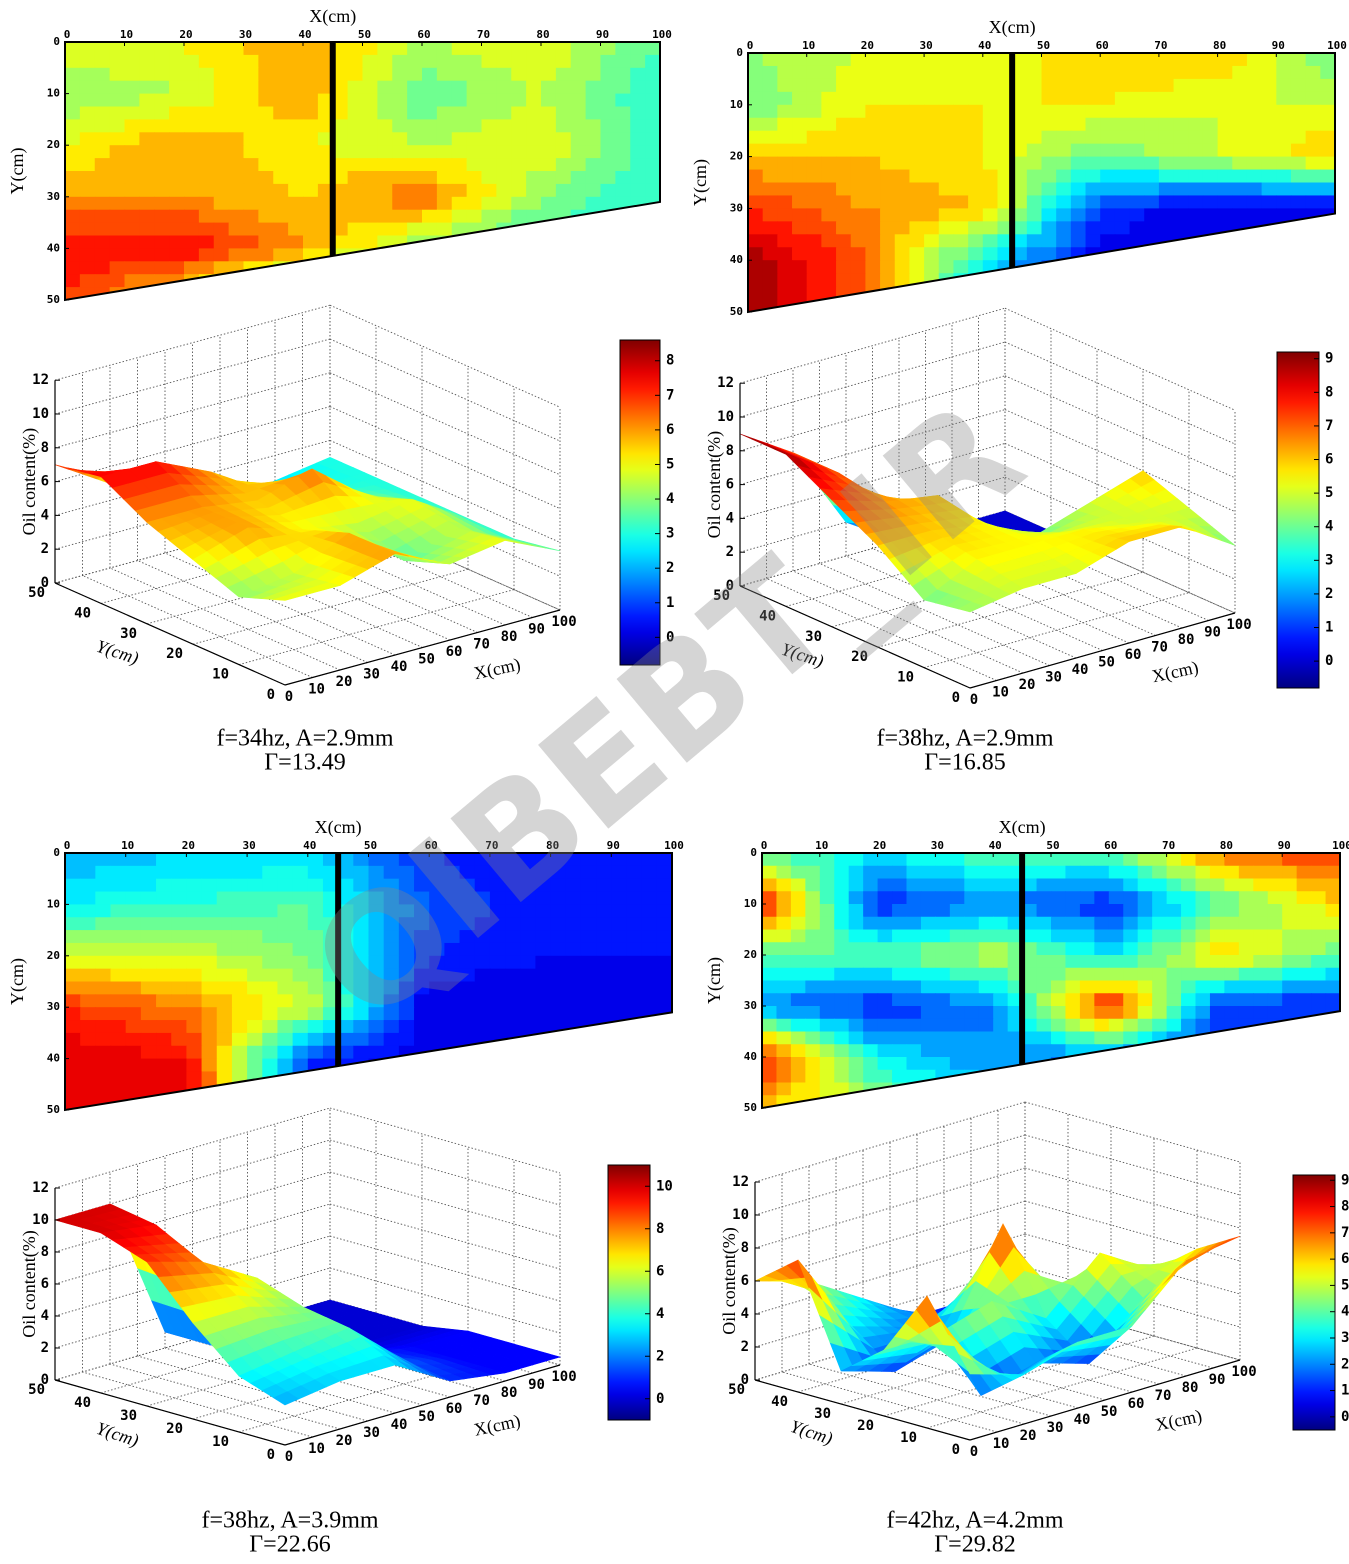 The width and height of the screenshot is (1349, 1564). Describe the element at coordinates (45, 1380) in the screenshot. I see `z-tick-label: 0` at that location.